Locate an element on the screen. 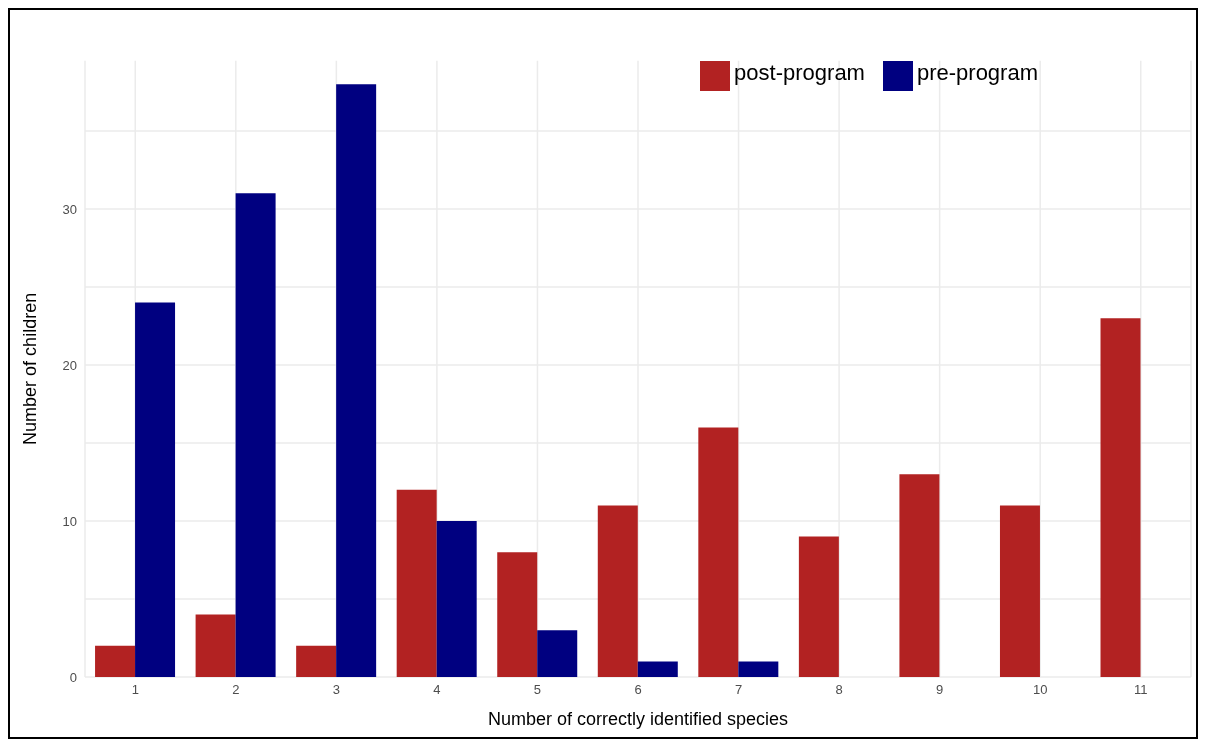 The height and width of the screenshot is (749, 1208). legend-label: pre-program is located at coordinates (977, 72).